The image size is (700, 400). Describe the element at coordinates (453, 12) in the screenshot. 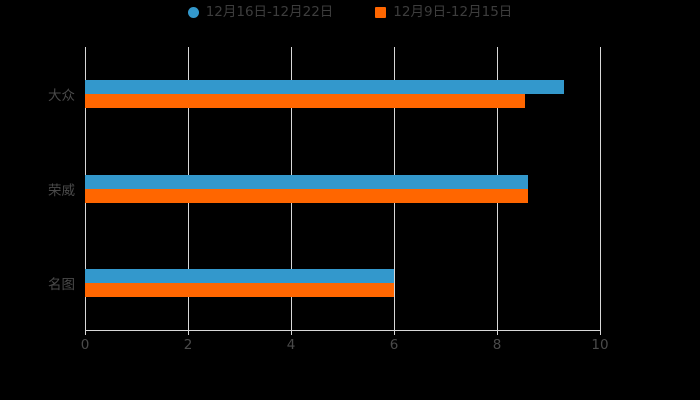

I see `legend-label-series-2: 12月9日-12月15日` at that location.